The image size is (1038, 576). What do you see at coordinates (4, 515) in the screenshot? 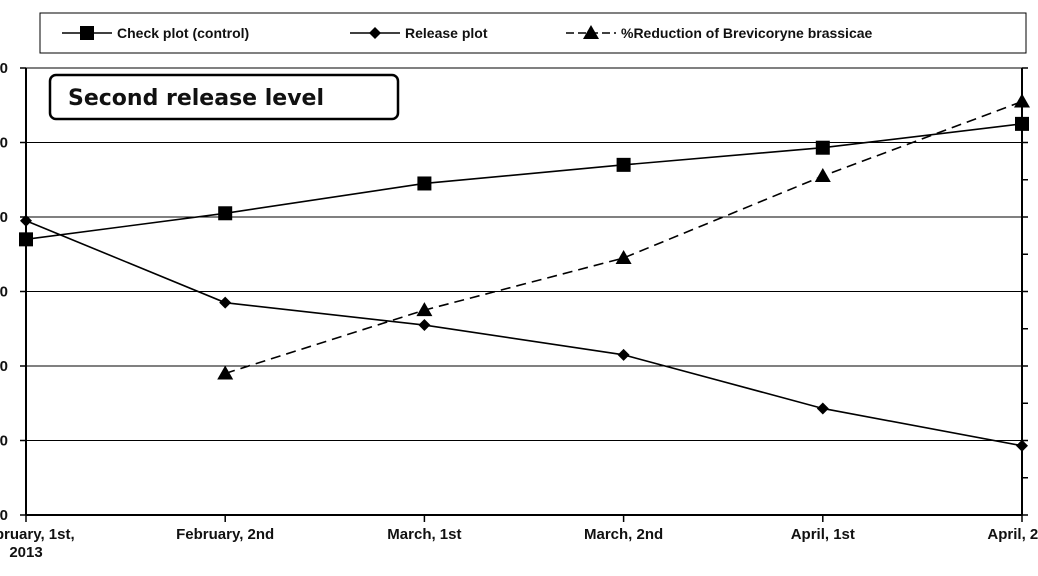
I see `y-tick-label: 0` at bounding box center [4, 515].